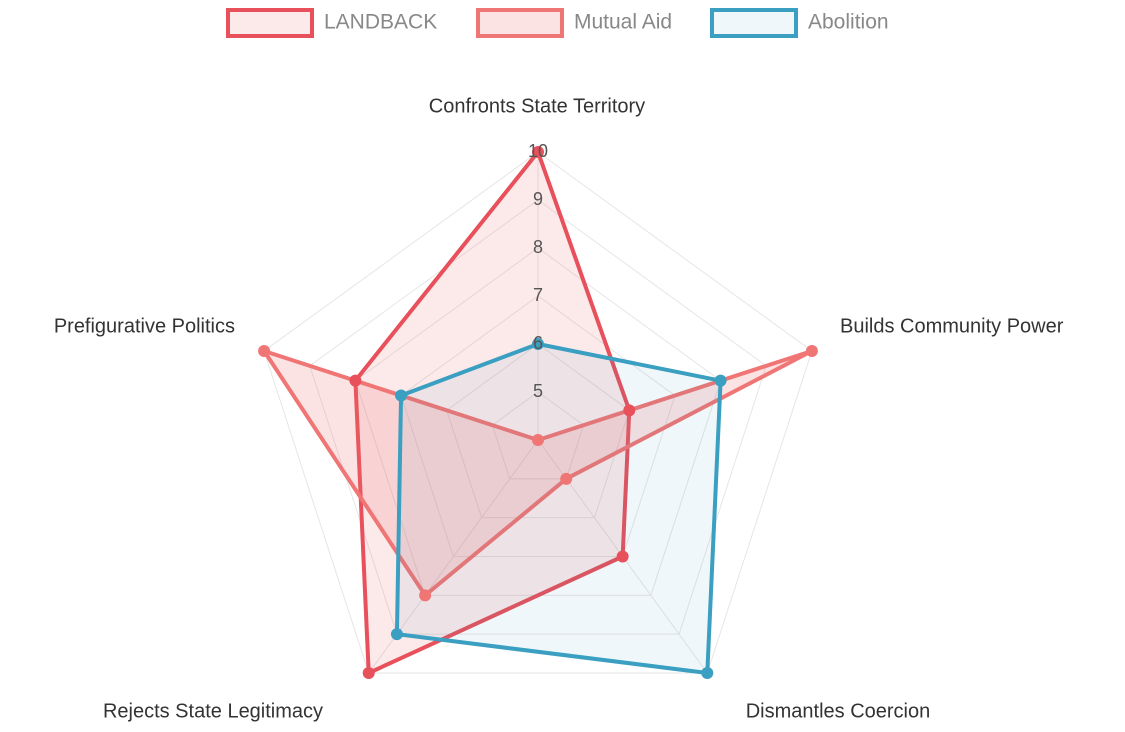 This screenshot has height=732, width=1125. What do you see at coordinates (380, 22) in the screenshot?
I see `legend-label: LANDBACK` at bounding box center [380, 22].